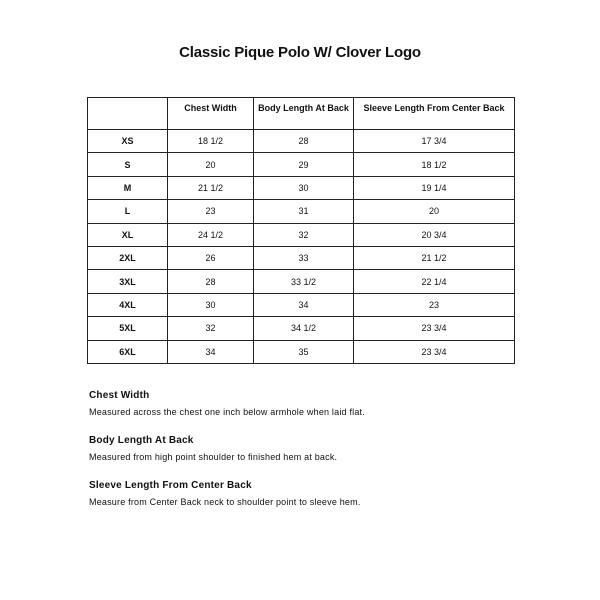  Describe the element at coordinates (127, 351) in the screenshot. I see `size-label-cell: 6XL` at that location.